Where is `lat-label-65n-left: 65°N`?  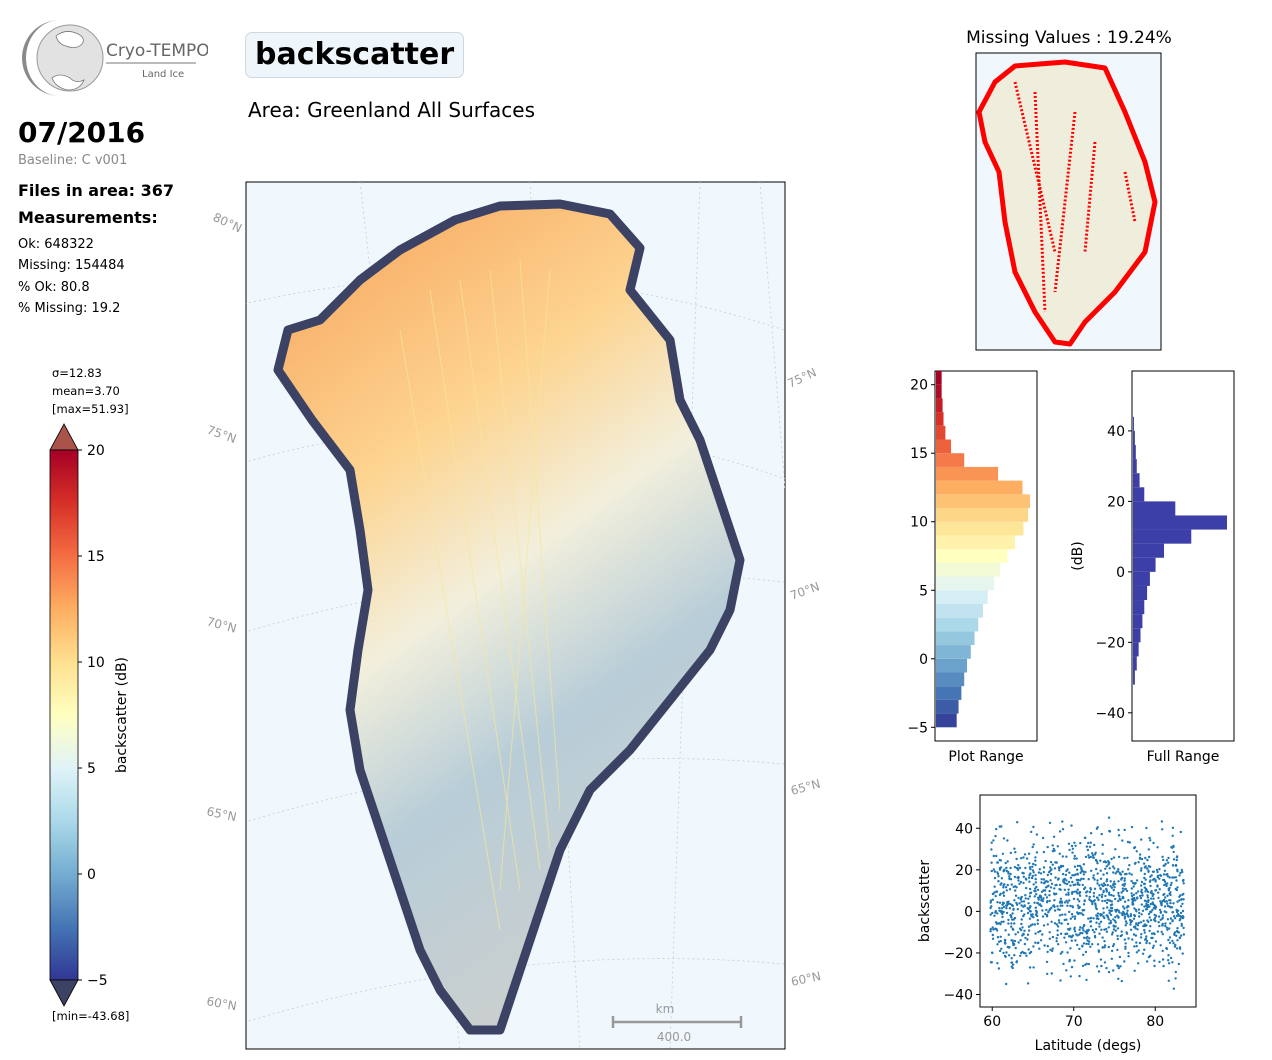 lat-label-65n-left: 65°N is located at coordinates (221, 814).